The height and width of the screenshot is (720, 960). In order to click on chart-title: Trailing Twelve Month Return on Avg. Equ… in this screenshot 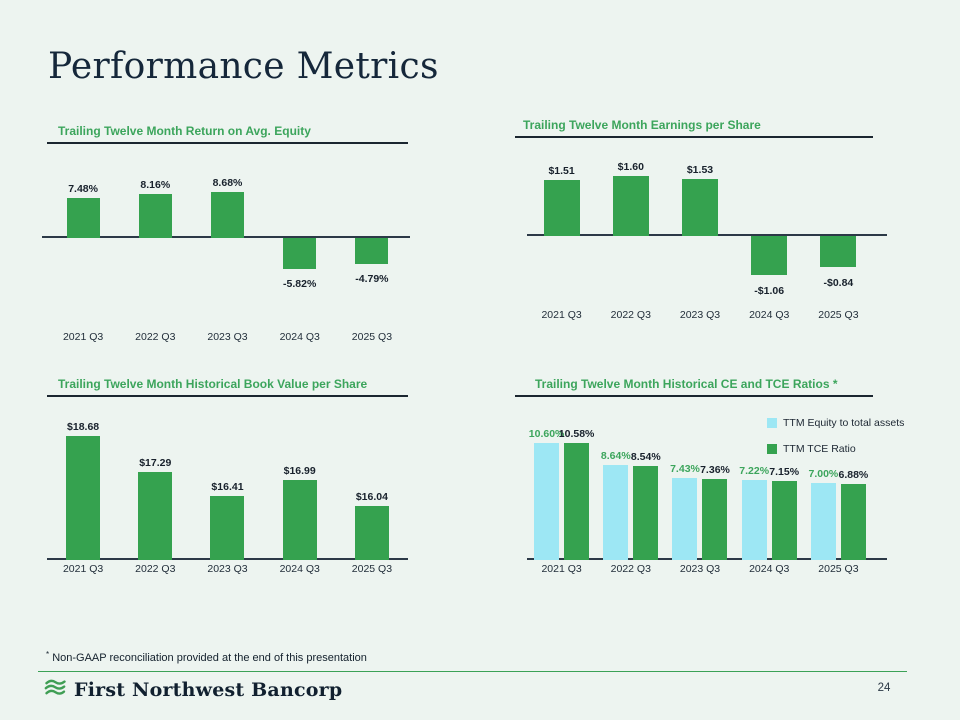, I will do `click(227, 134)`.